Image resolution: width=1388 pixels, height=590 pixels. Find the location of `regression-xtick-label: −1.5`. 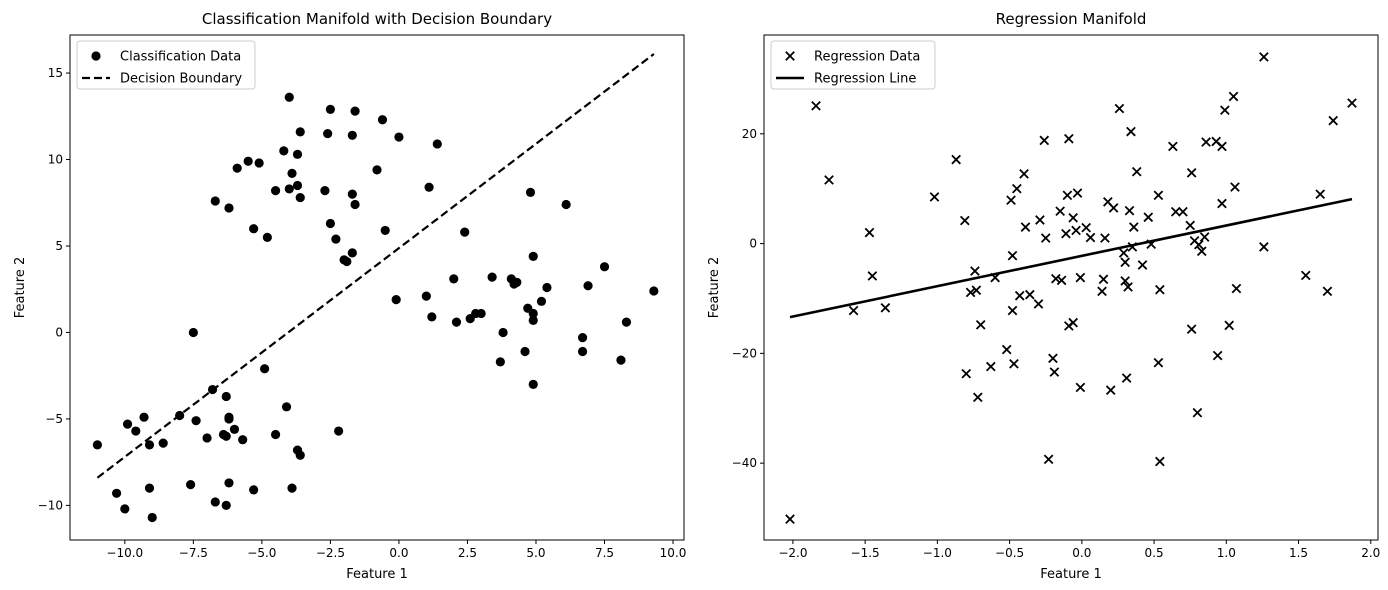

regression-xtick-label: −1.5 is located at coordinates (865, 553).